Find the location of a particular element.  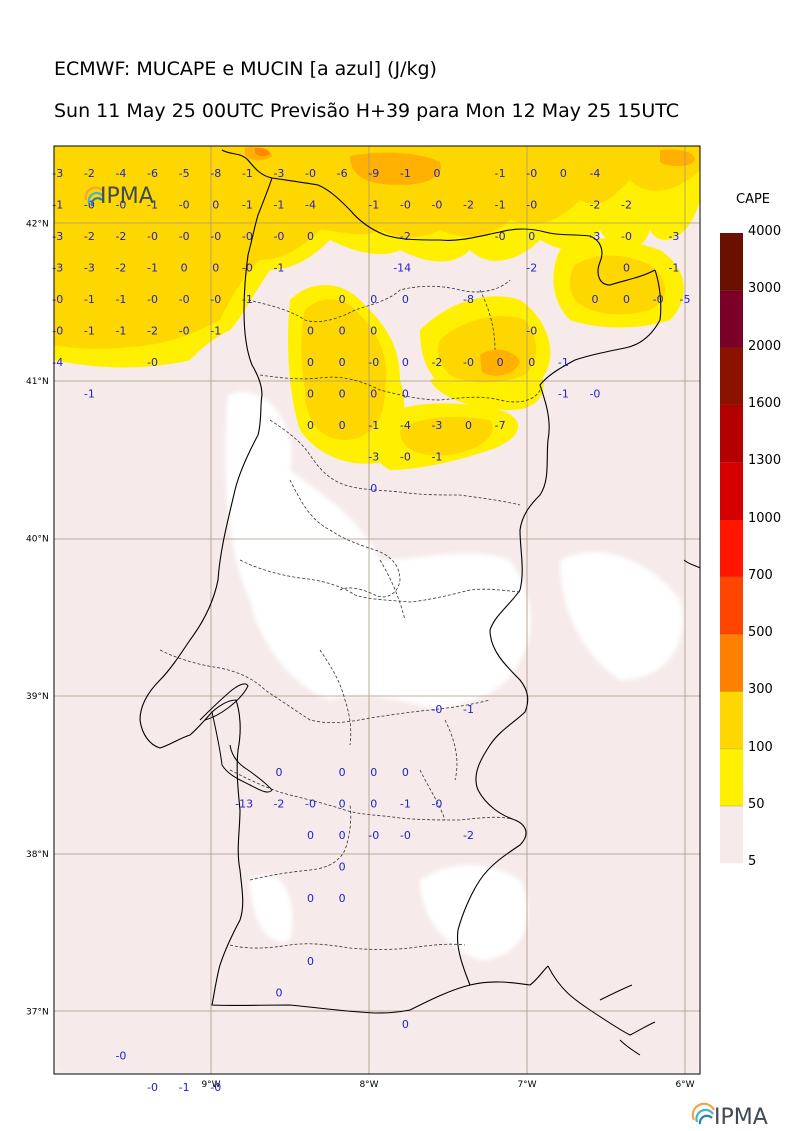

colorbar-level-label: 5 is located at coordinates (752, 862).